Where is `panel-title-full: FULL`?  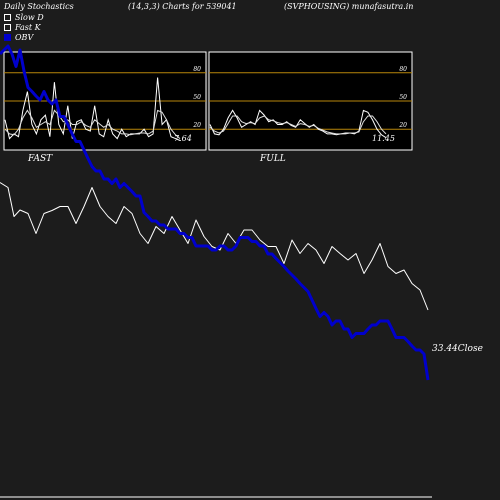 panel-title-full: FULL is located at coordinates (272, 159).